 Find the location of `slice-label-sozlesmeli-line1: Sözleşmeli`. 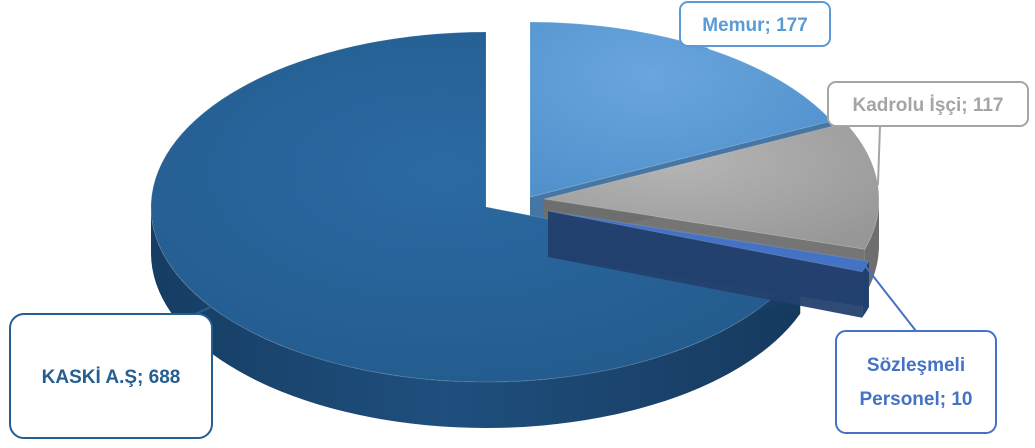

slice-label-sozlesmeli-line1: Sözleşmeli is located at coordinates (916, 365).